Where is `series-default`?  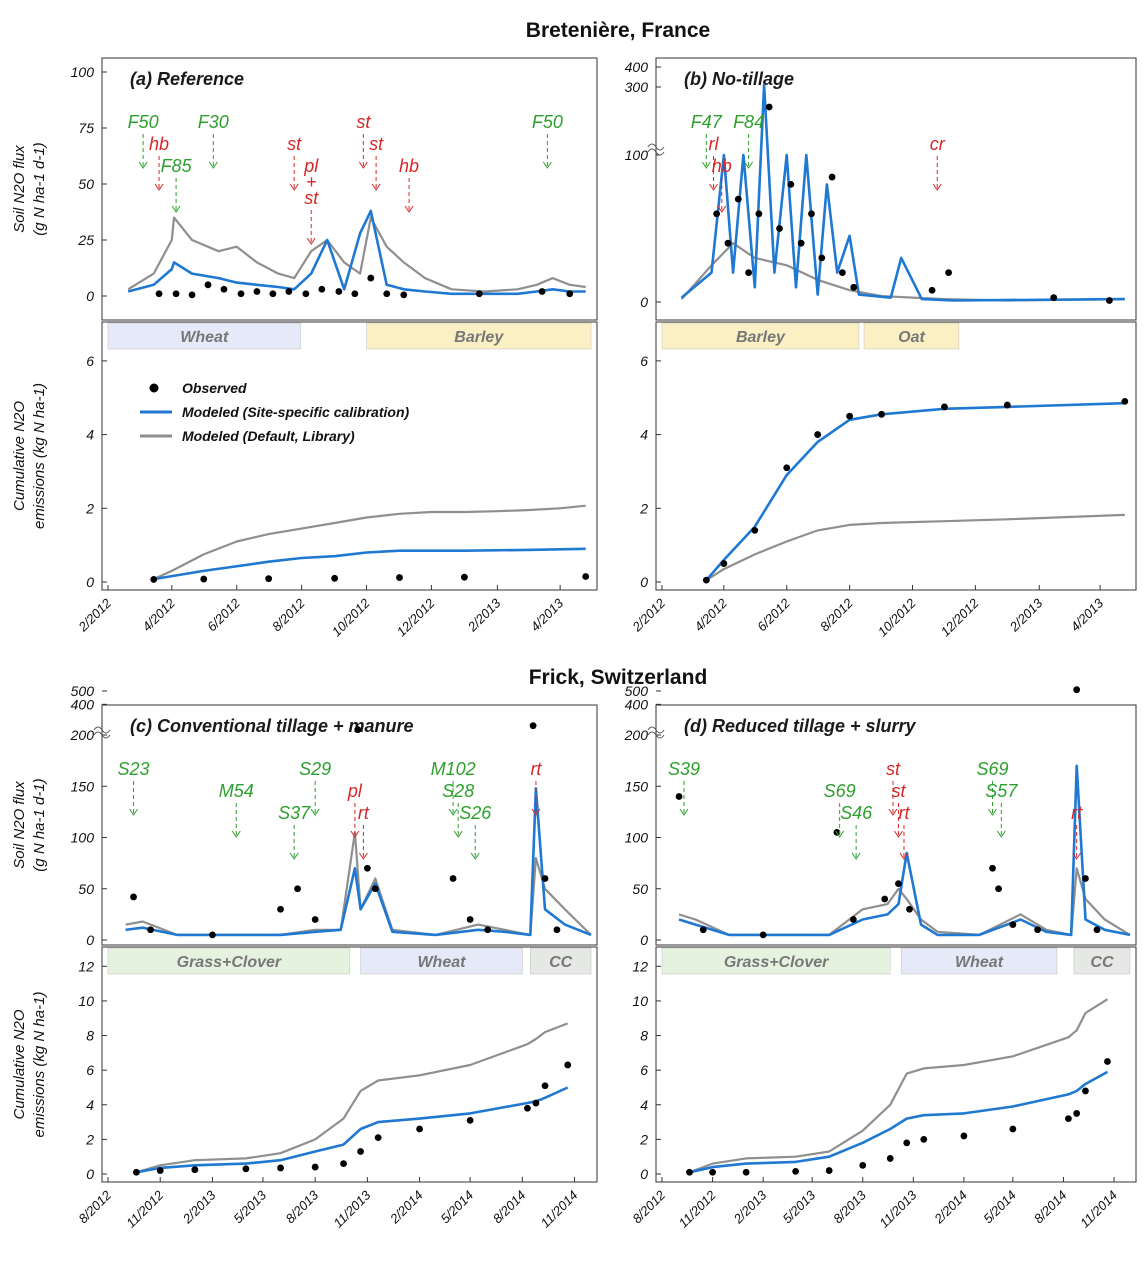 series-default is located at coordinates (899, 1086).